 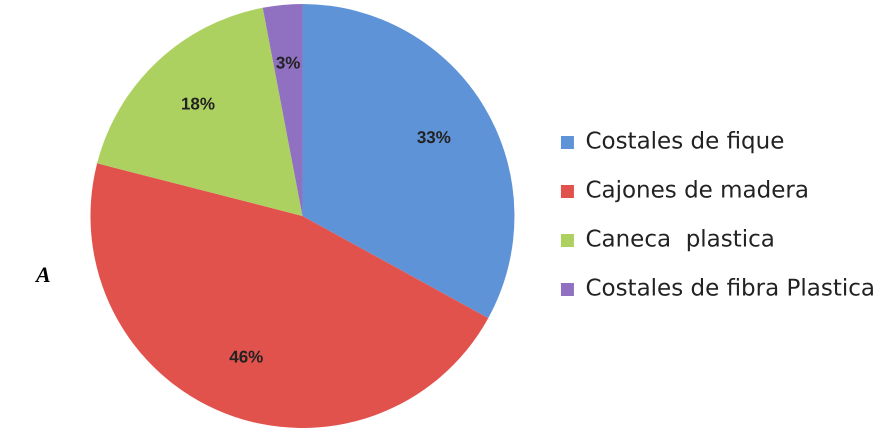 I want to click on text: A, so click(x=43, y=275).